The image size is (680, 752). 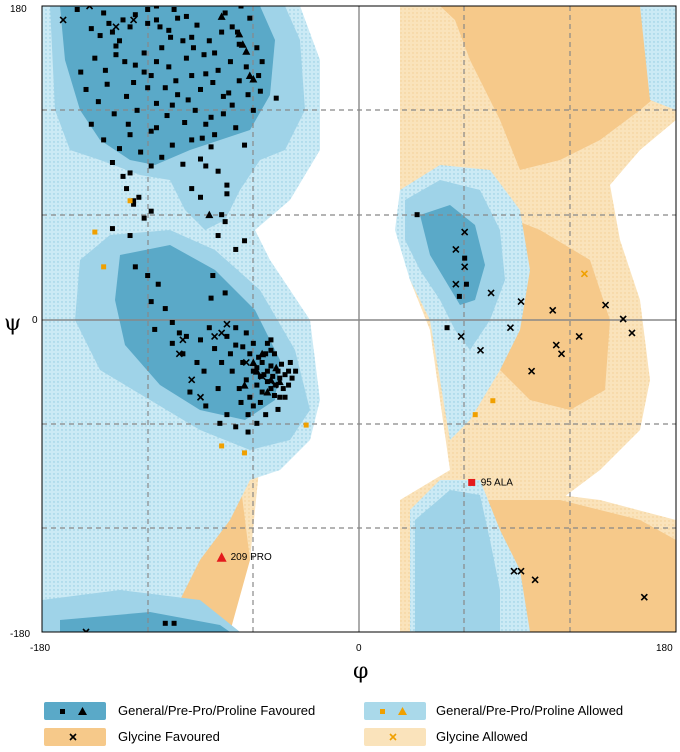 I want to click on outlier-label: 95 ALA, so click(x=497, y=482).